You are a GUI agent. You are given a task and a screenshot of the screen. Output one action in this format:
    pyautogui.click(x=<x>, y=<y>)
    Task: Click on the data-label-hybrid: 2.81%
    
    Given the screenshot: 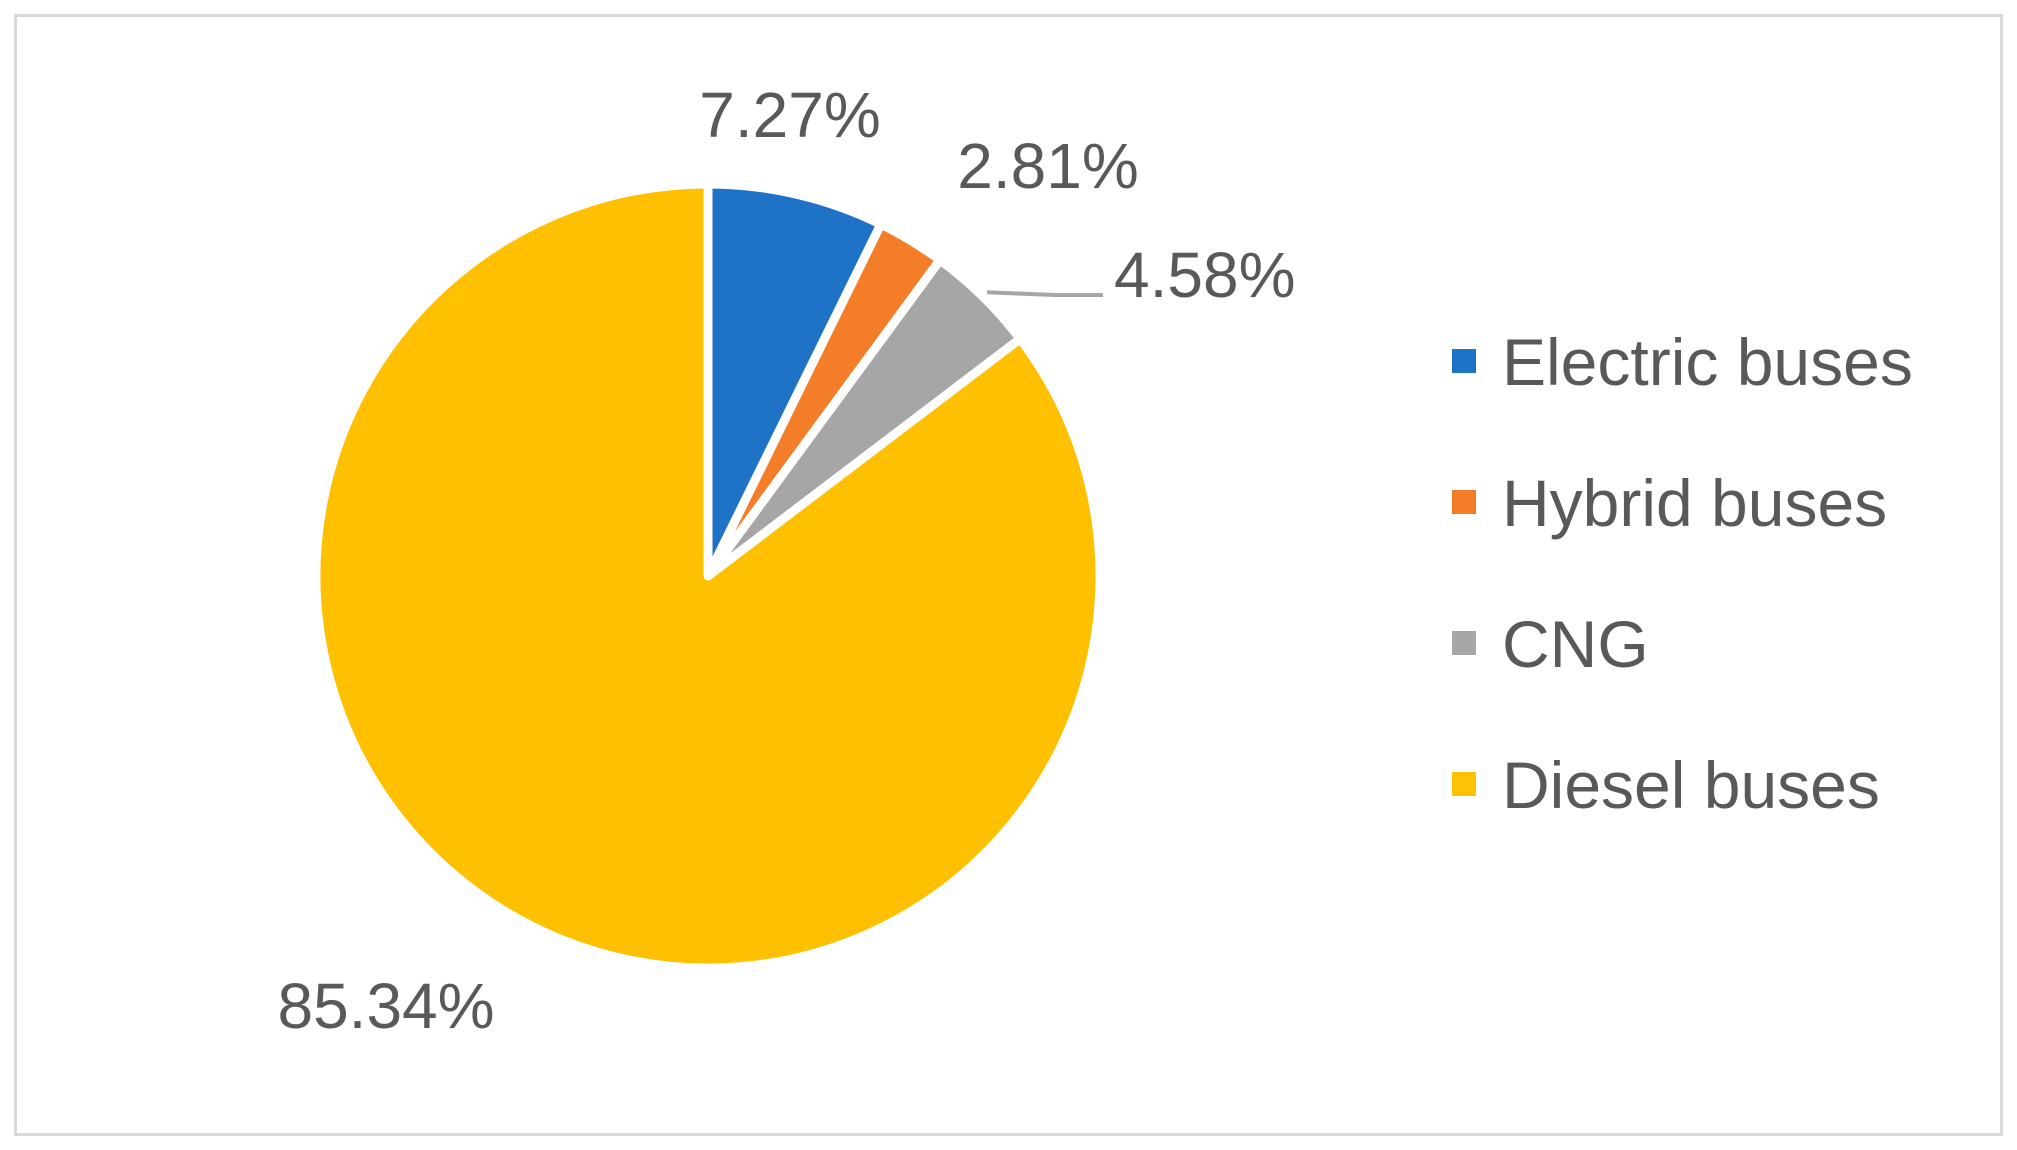 What is the action you would take?
    pyautogui.click(x=1047, y=166)
    